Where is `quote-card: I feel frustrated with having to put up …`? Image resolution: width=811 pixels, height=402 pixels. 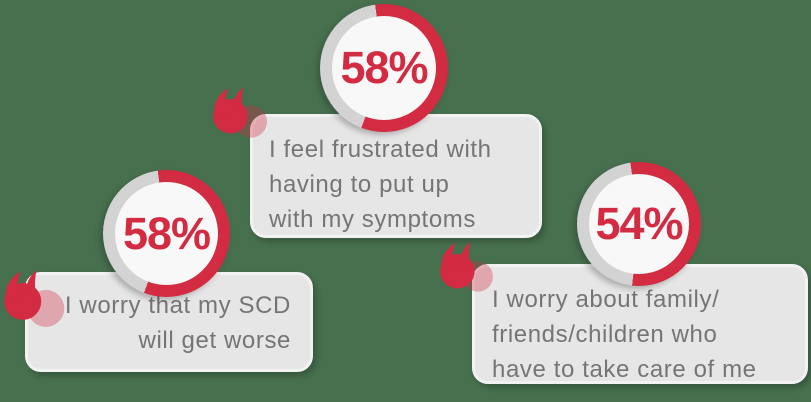 quote-card: I feel frustrated with having to put up … is located at coordinates (396, 176).